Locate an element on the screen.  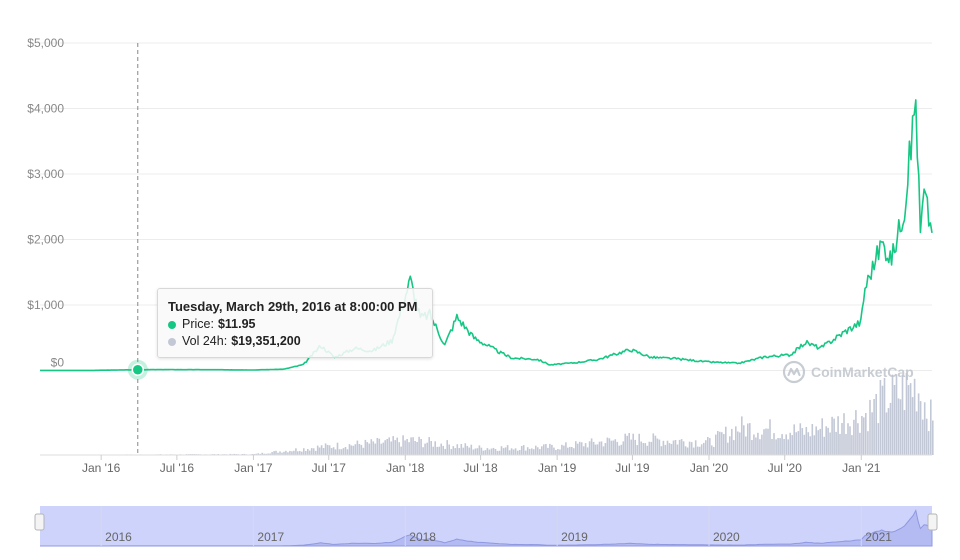
tooltip-price-value: $11.95 is located at coordinates (237, 324).